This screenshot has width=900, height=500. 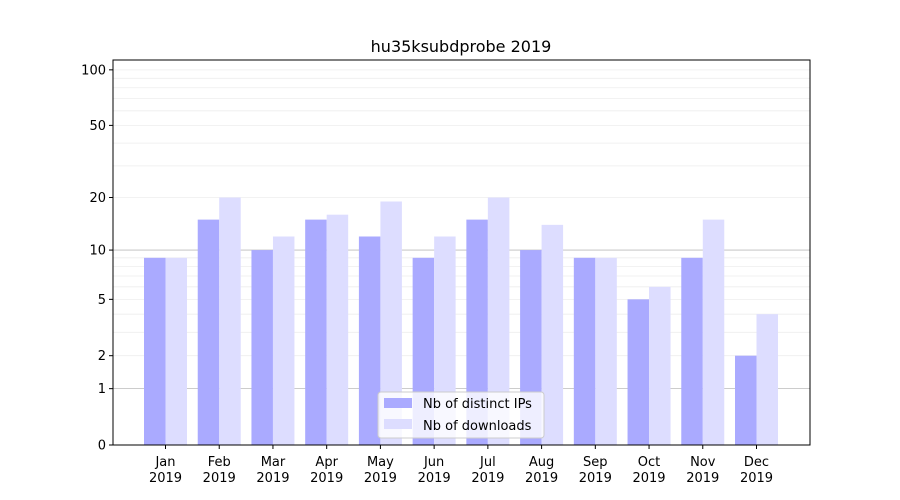 What do you see at coordinates (97, 198) in the screenshot?
I see `y-tick-label: 20` at bounding box center [97, 198].